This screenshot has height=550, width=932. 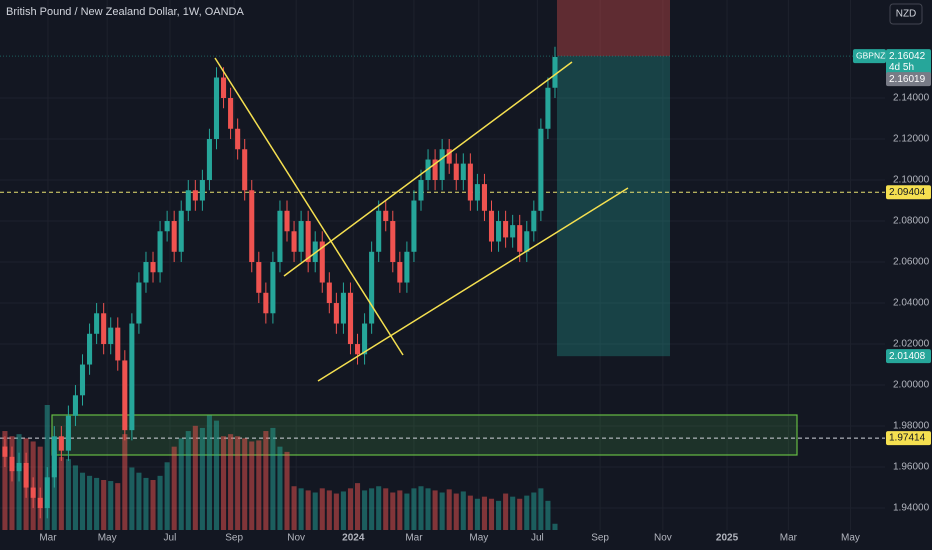 I want to click on y-tick-label: 2.06000, so click(x=911, y=262).